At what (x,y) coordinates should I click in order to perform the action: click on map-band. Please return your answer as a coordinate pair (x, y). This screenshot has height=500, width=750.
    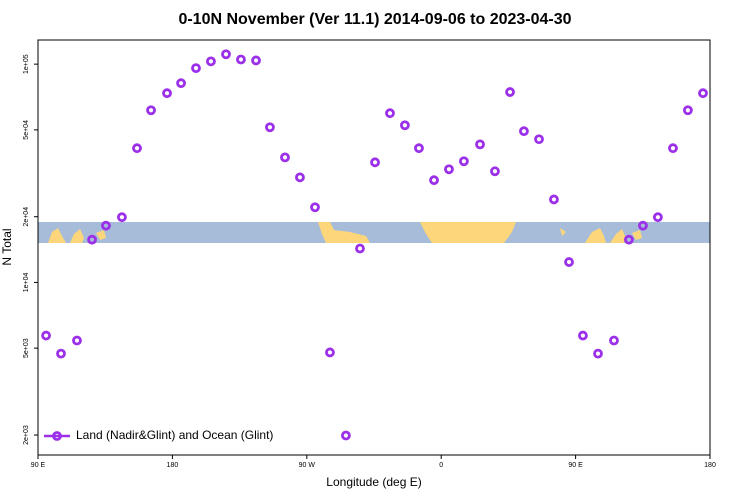
    Looking at the image, I should click on (374, 232).